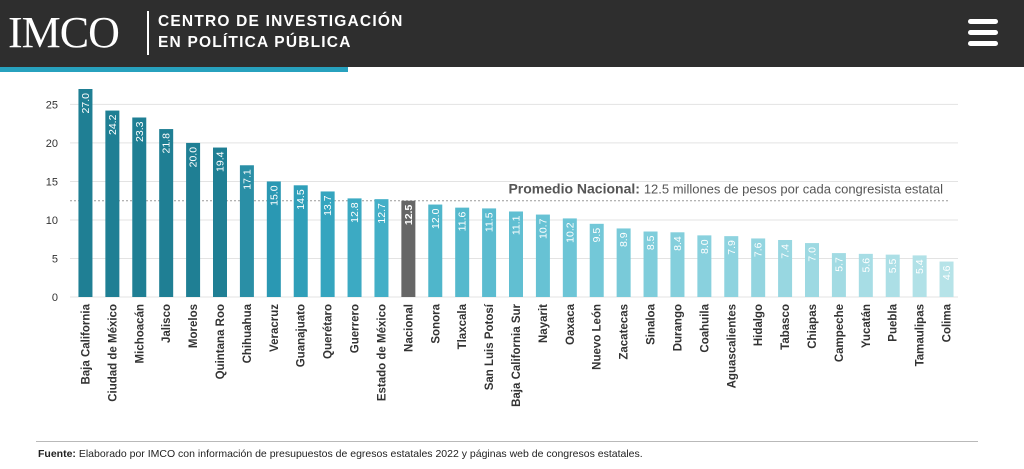 The width and height of the screenshot is (1024, 469). I want to click on bar-value-label: 17.1, so click(247, 179).